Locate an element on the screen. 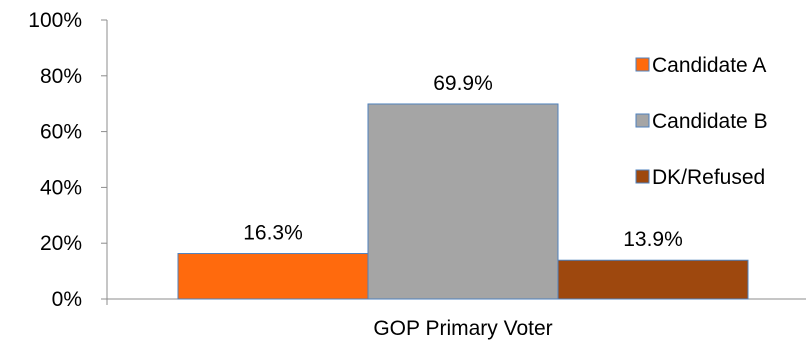 This screenshot has width=806, height=349. x-category-label: GOP Primary Voter is located at coordinates (462, 328).